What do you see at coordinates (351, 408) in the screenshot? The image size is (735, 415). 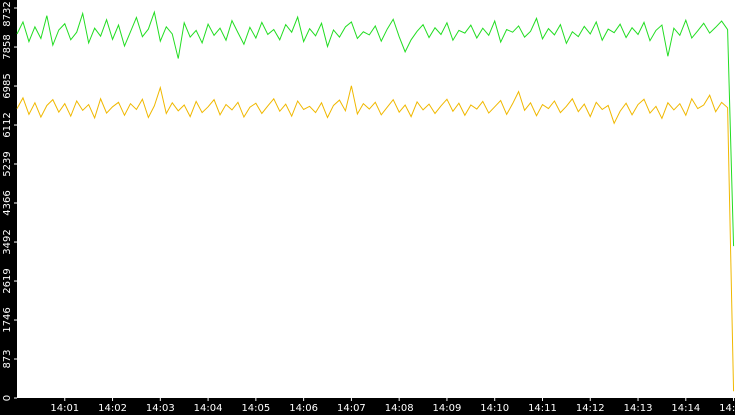 I see `x-tick-label: 14:07` at bounding box center [351, 408].